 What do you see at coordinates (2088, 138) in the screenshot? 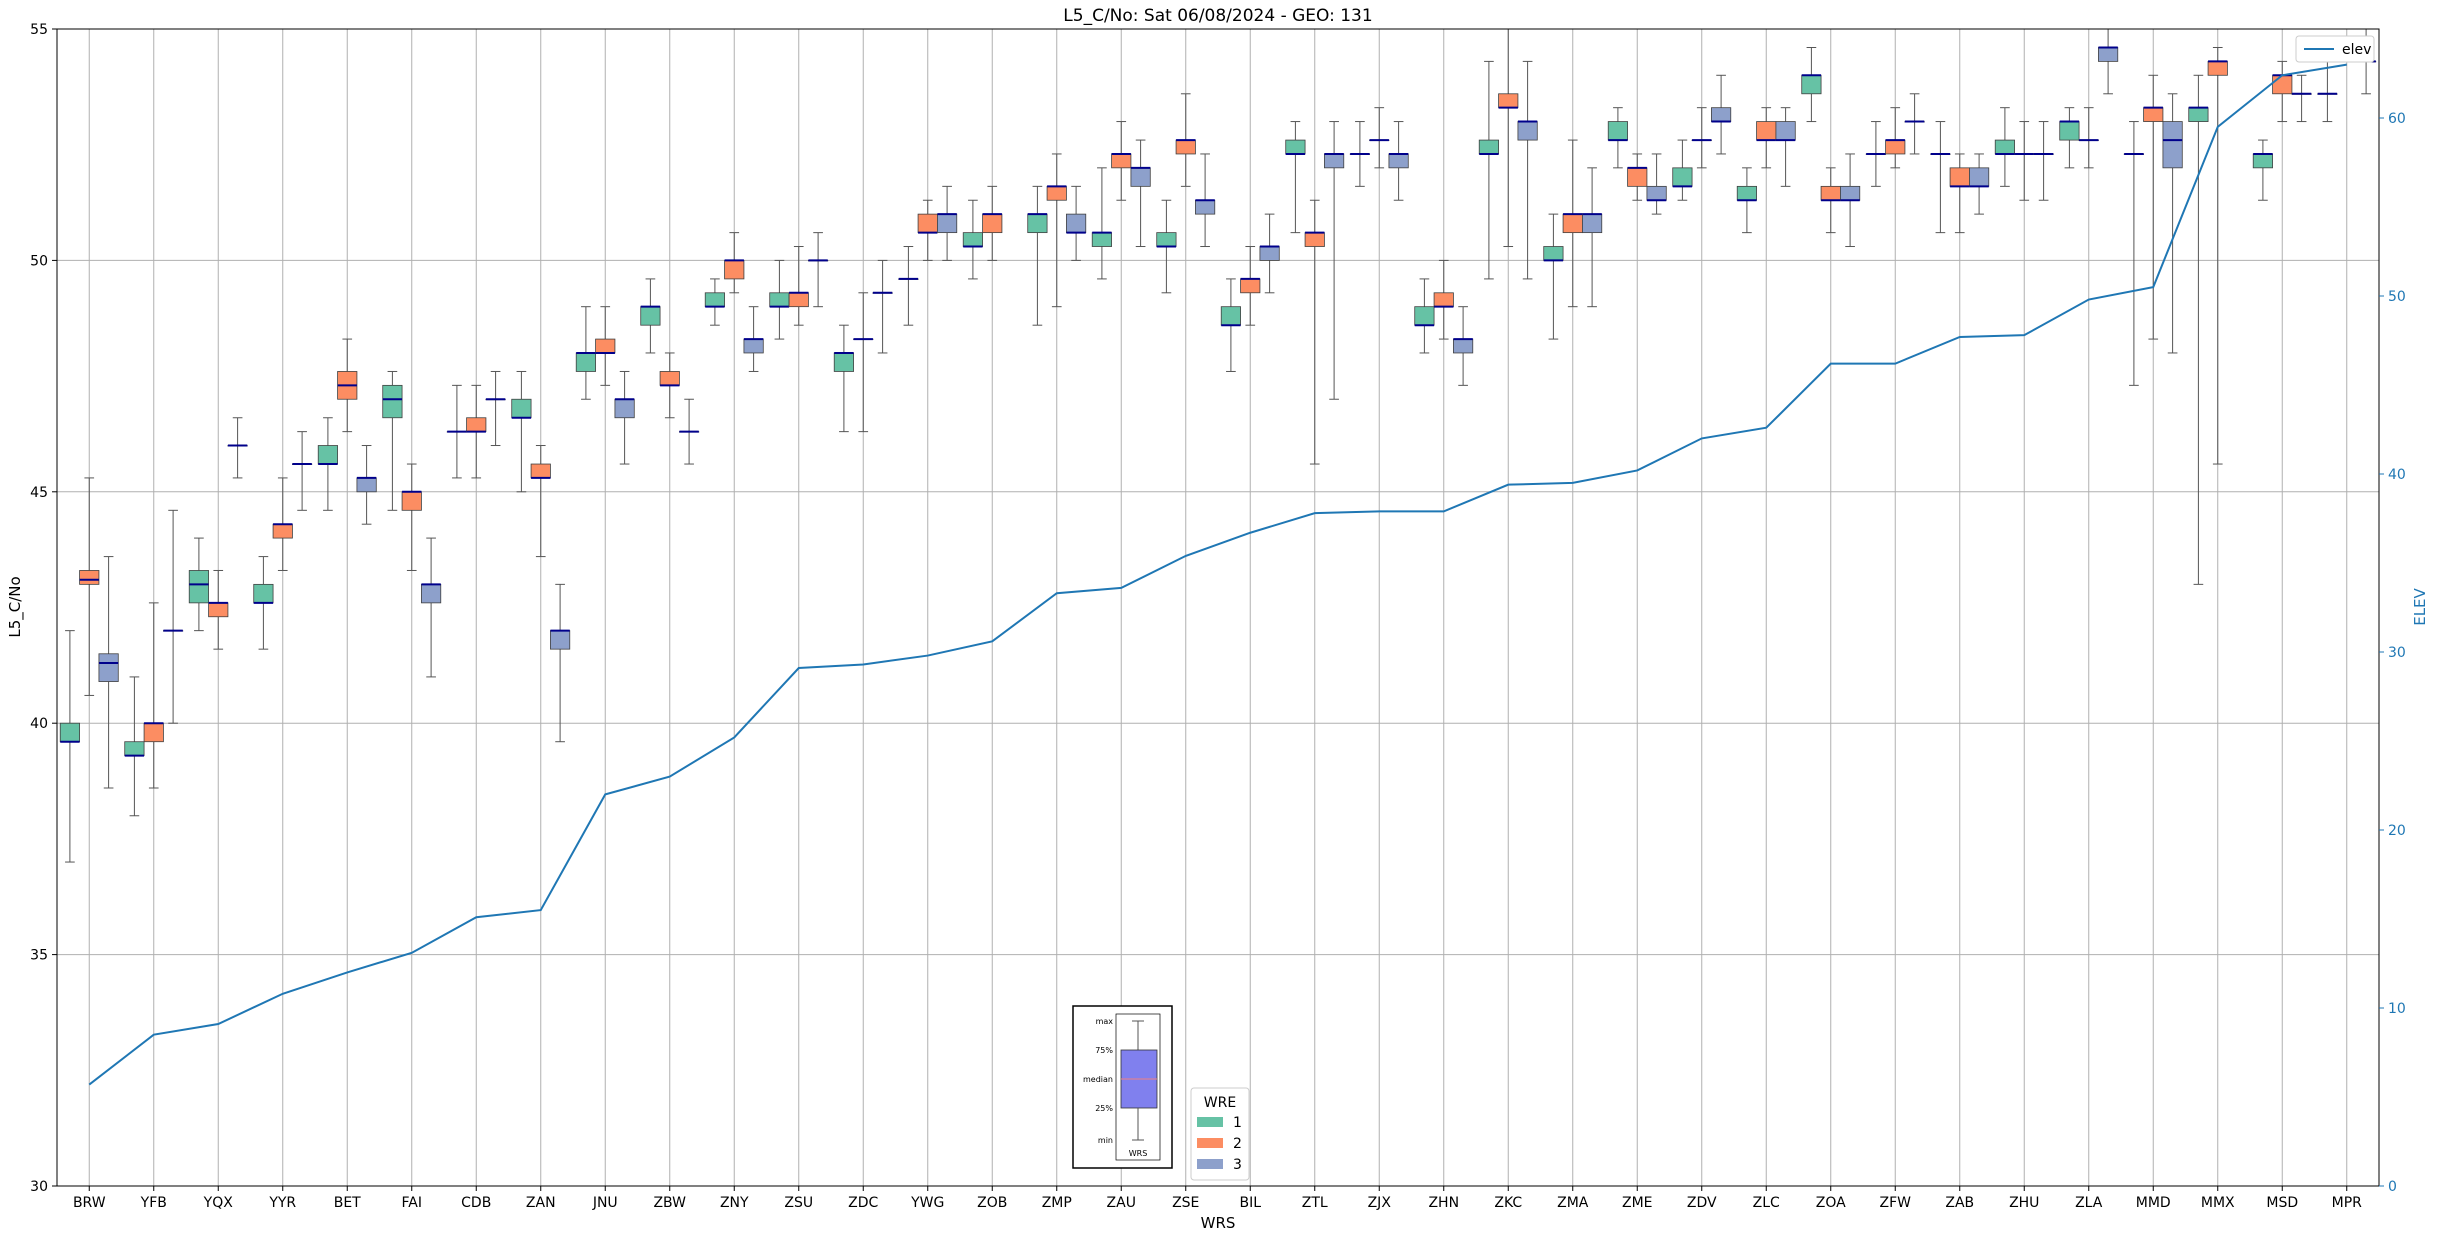
I see `box-zla-wre2` at bounding box center [2088, 138].